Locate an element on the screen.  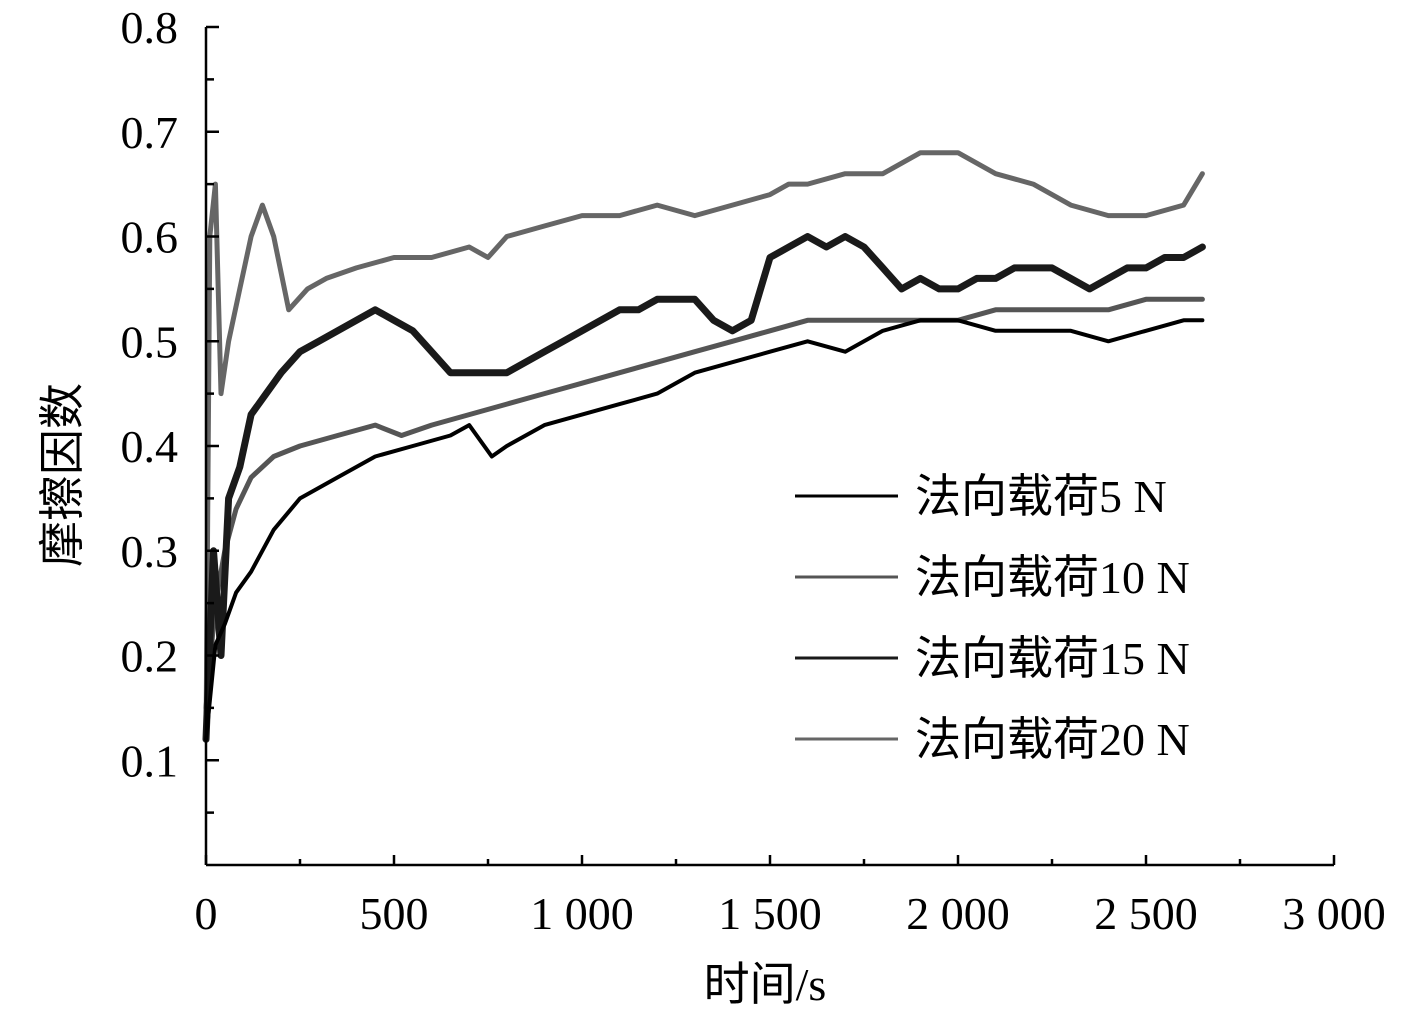
legend: 法向载荷5 N 法向载荷10 N 法向载荷15 N 法向载荷20 N is located at coordinates (992, 618).